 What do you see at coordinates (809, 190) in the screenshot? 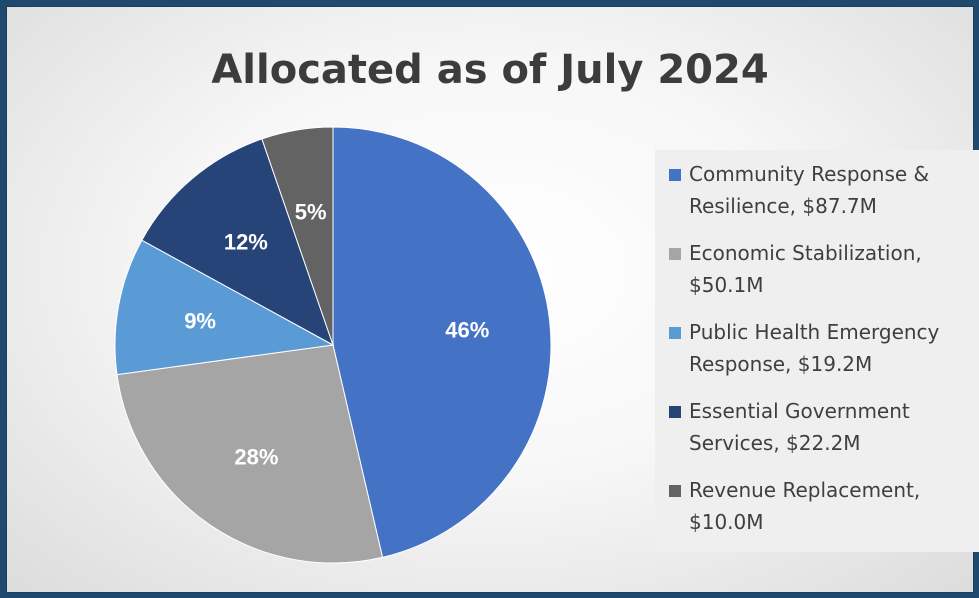
I see `legend-label-0: Community Response & Resilience, $87.7M` at bounding box center [809, 190].